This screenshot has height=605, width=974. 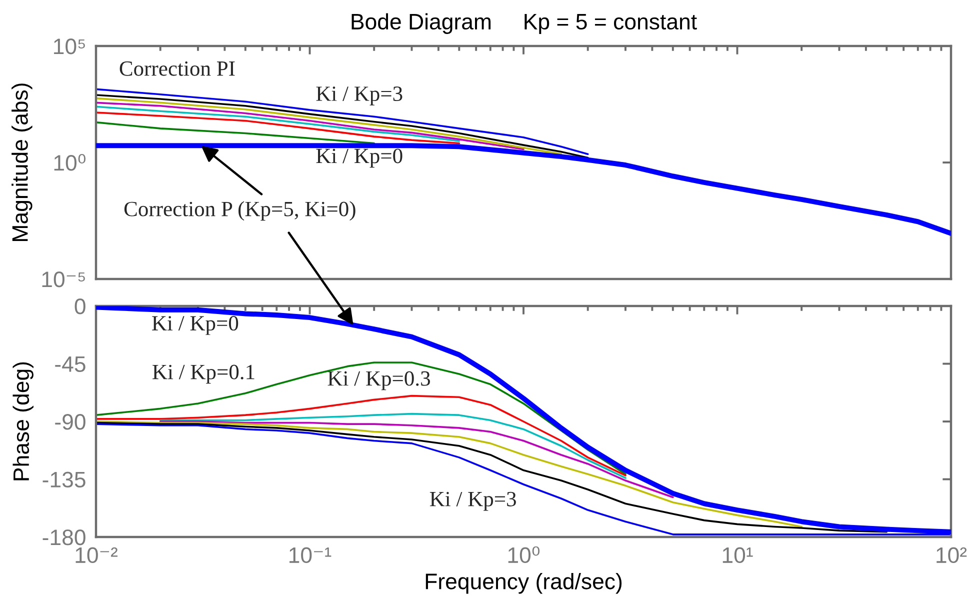 What do you see at coordinates (311, 555) in the screenshot?
I see `x-tick-label: 10⁻¹` at bounding box center [311, 555].